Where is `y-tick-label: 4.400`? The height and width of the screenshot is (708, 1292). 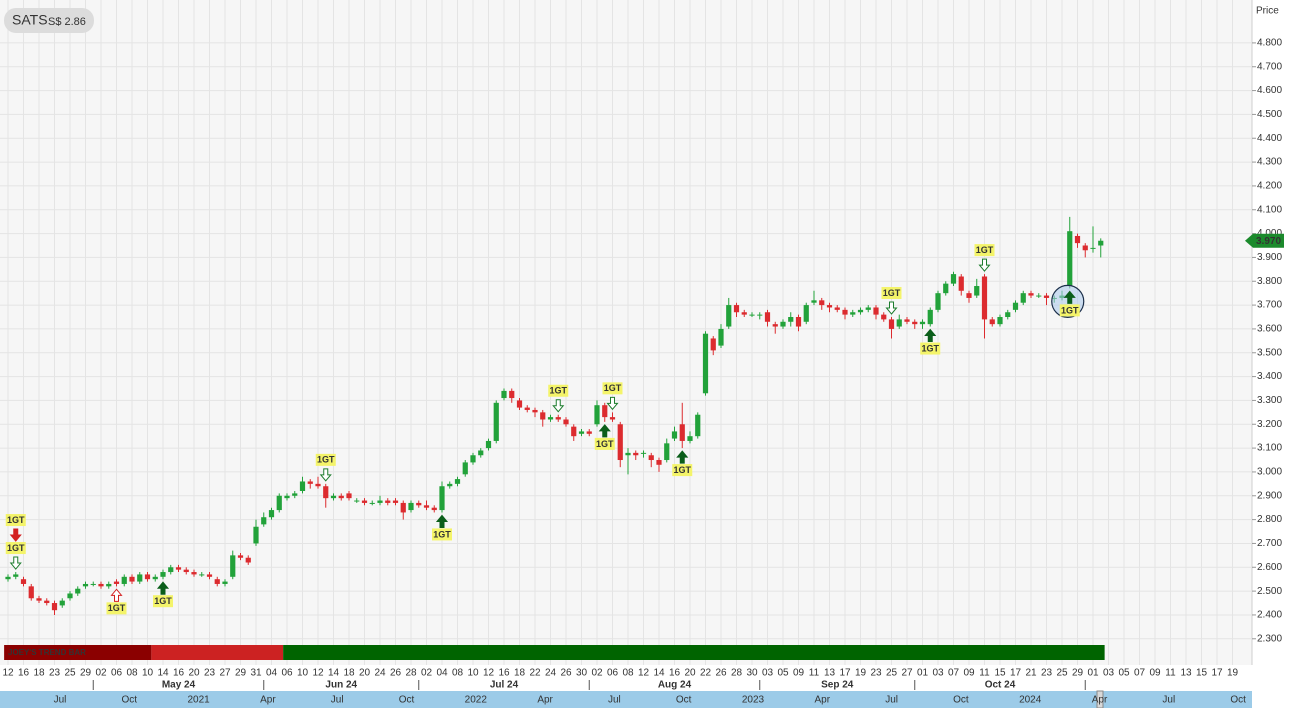 y-tick-label: 4.400 is located at coordinates (1269, 138).